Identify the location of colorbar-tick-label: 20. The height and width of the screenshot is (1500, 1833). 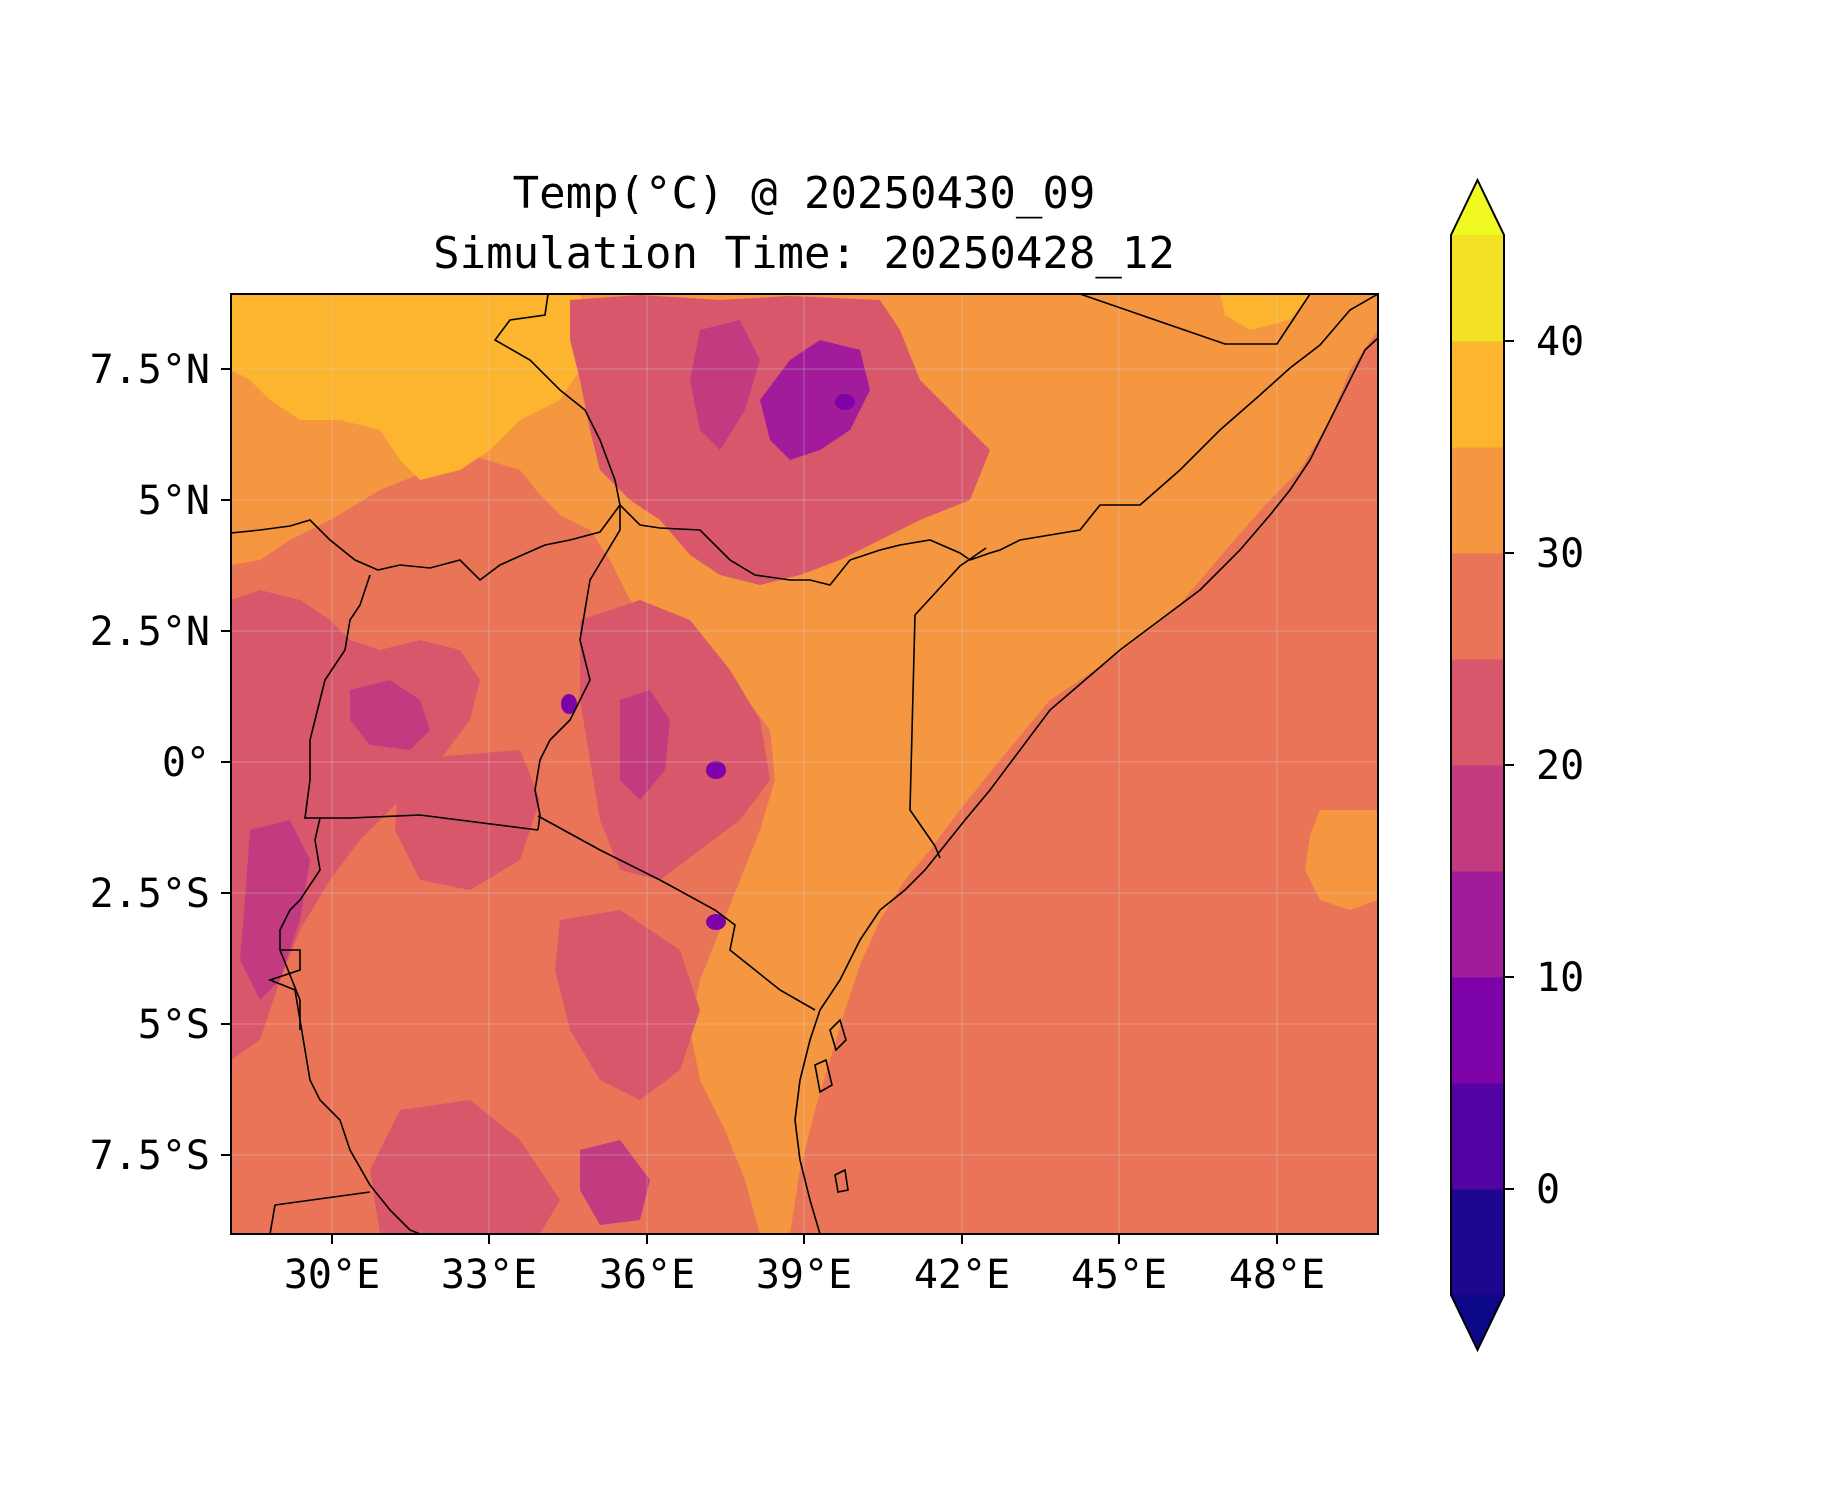
(1560, 766).